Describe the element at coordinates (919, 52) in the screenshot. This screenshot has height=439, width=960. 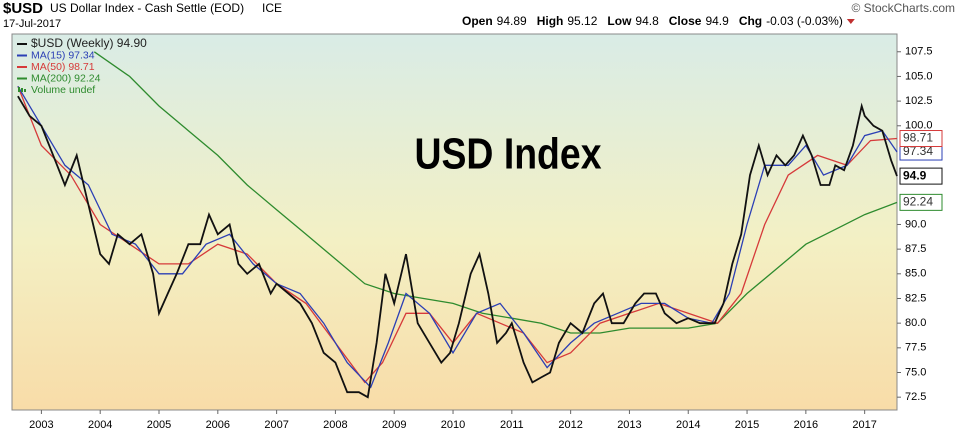
I see `y-tick-label: 107.5` at that location.